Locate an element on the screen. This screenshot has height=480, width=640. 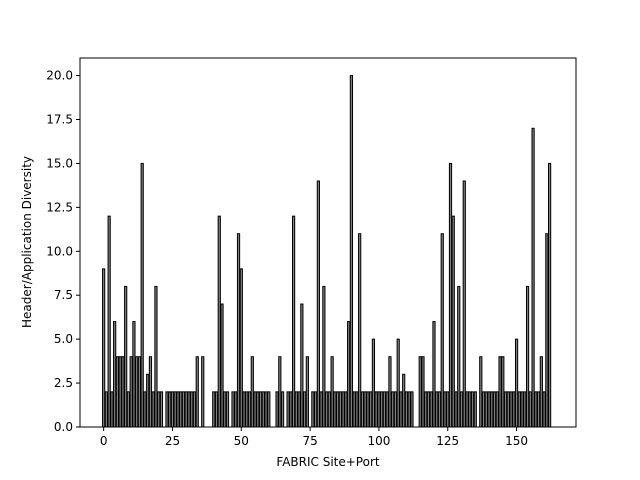
y-tick-label: 7.5 is located at coordinates (63, 295).